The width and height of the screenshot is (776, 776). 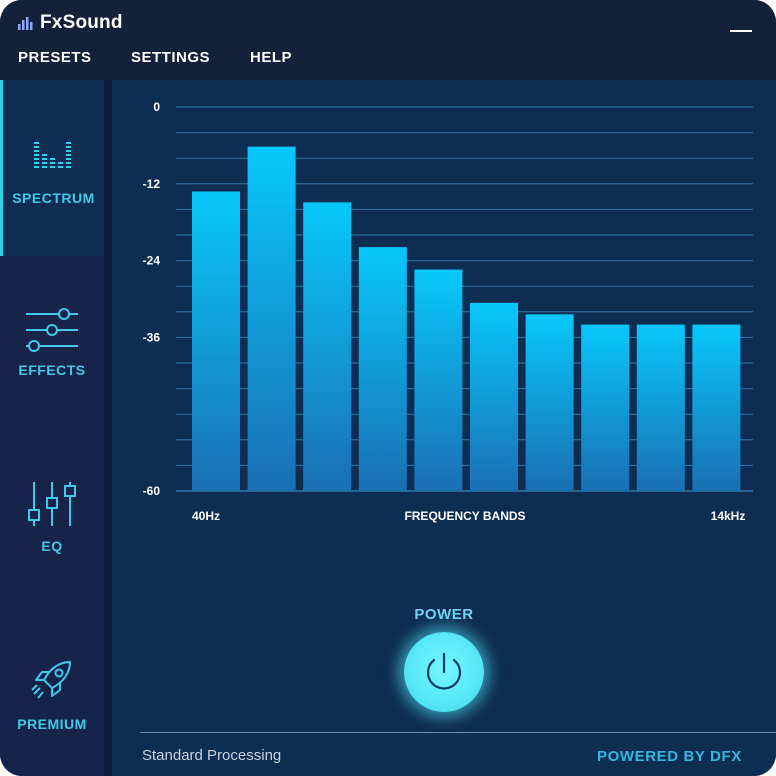 I want to click on rocket-icon, so click(x=51, y=680).